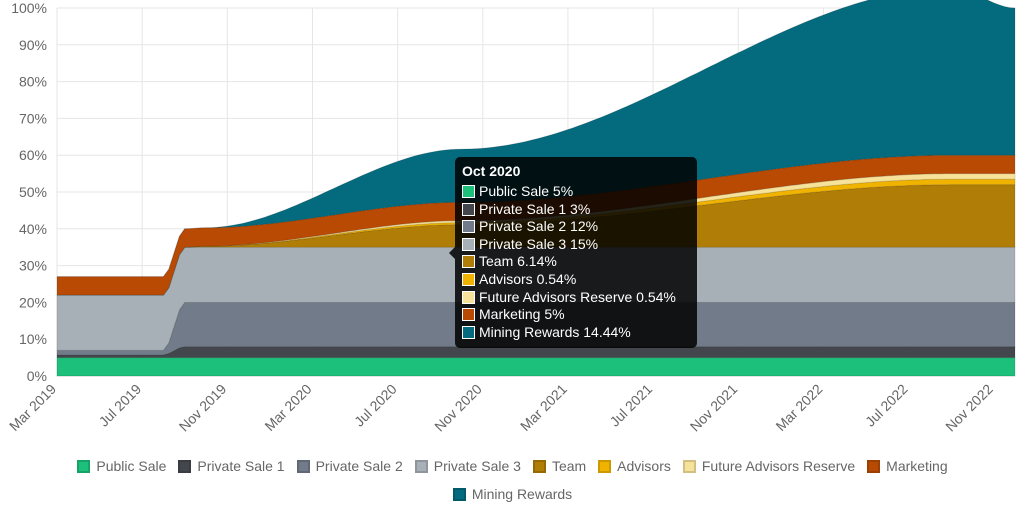  I want to click on x-tick-label: Mar 2021, so click(543, 407).